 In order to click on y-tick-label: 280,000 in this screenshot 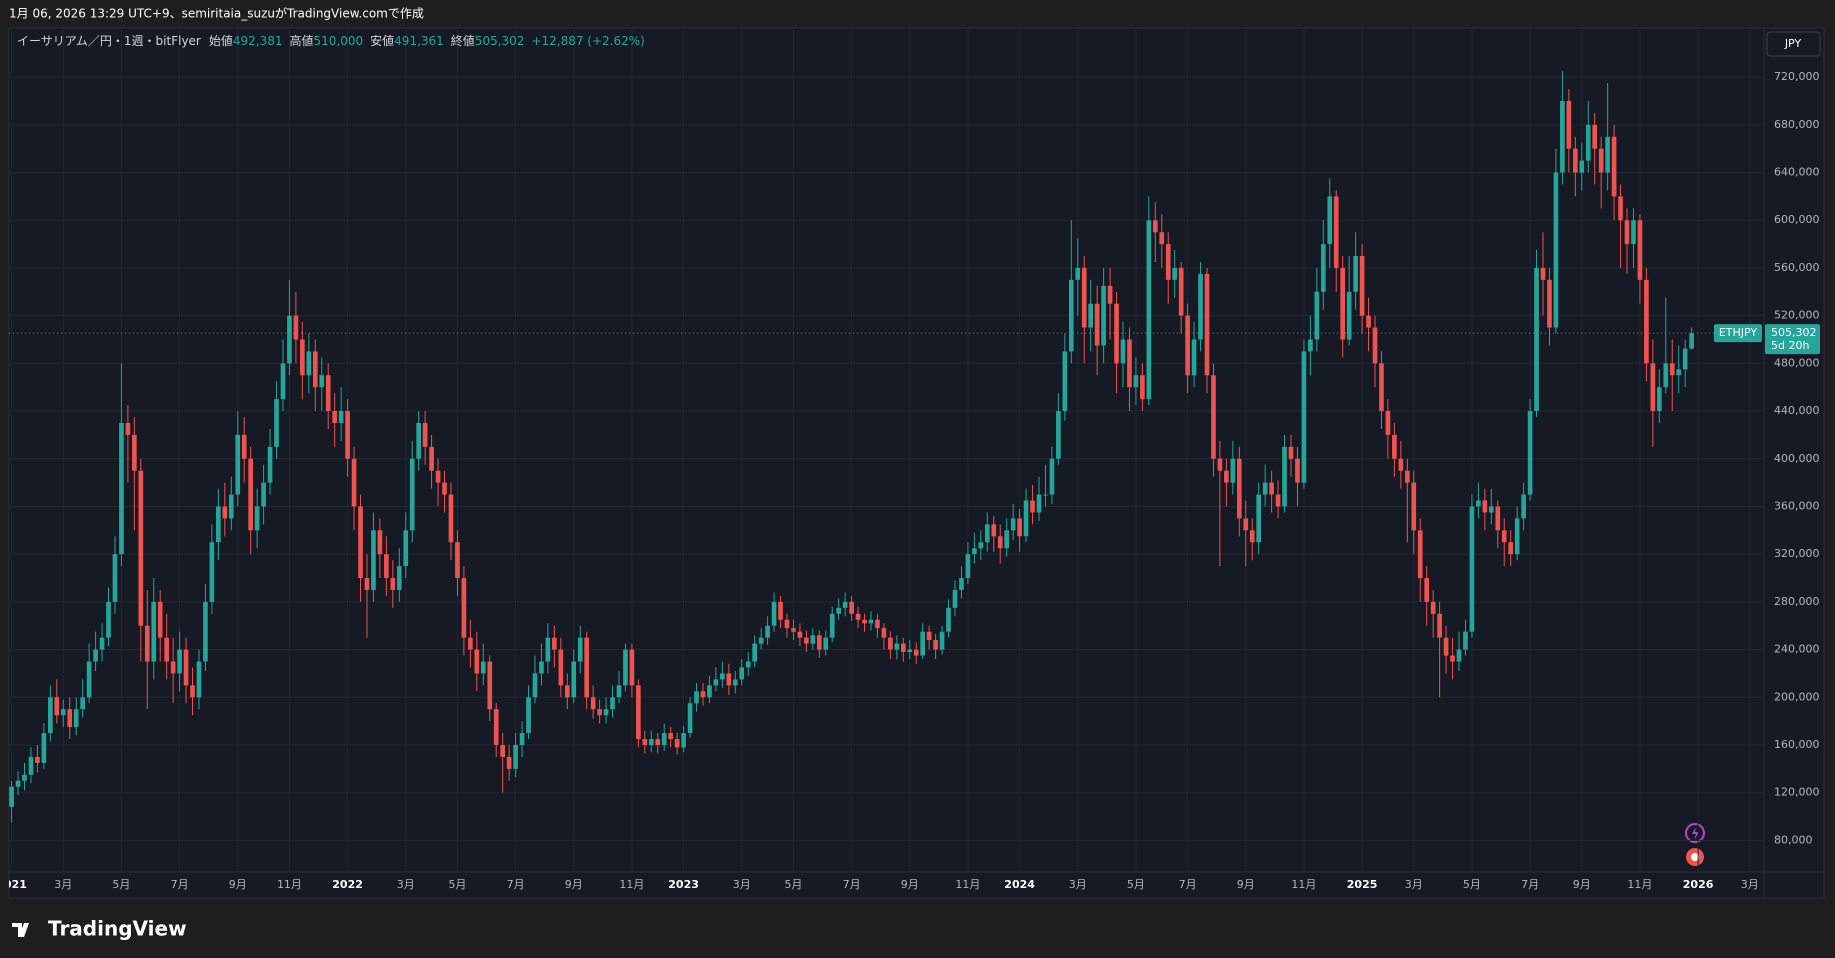, I will do `click(1797, 601)`.